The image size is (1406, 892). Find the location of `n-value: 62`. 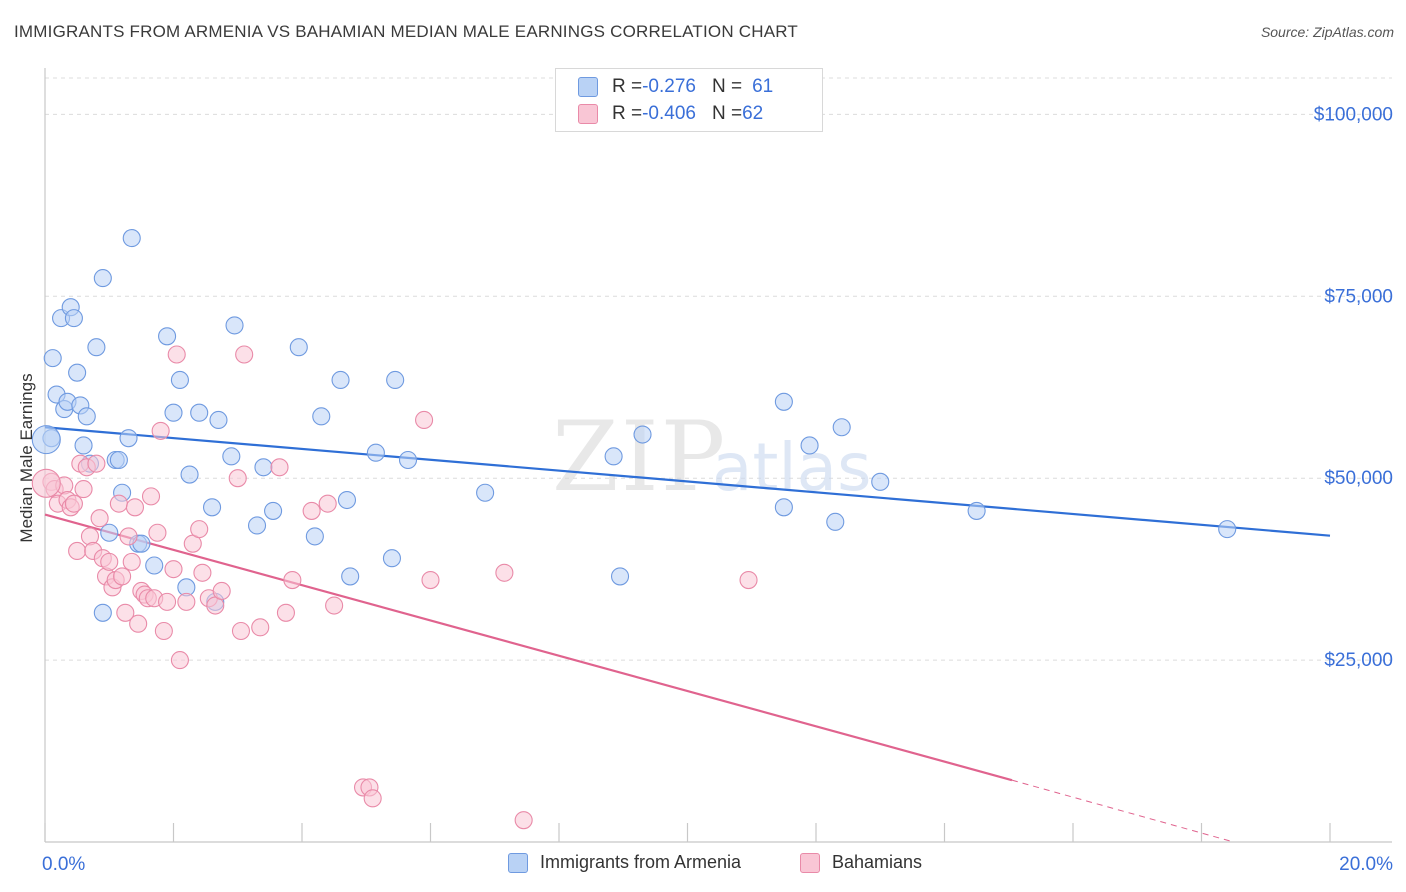

n-value: 62 is located at coordinates (753, 113).